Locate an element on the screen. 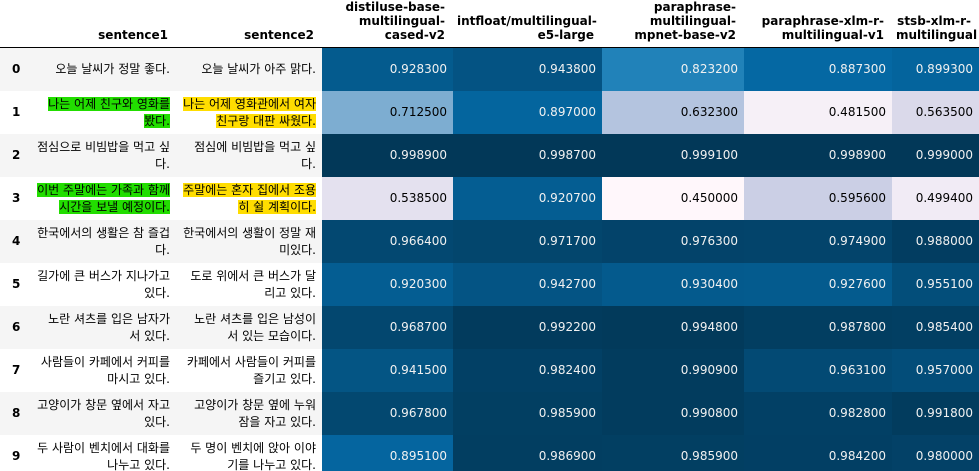 Image resolution: width=979 pixels, height=471 pixels. sentence1-text: 한국에서의 생활은 참 즐겁다. is located at coordinates (103, 241).